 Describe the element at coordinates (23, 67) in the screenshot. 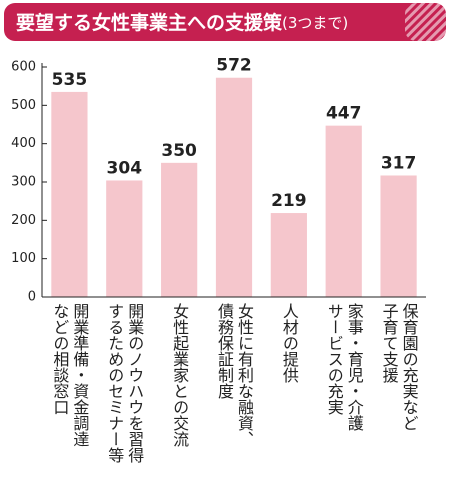

I see `y-tick-label: 600` at that location.